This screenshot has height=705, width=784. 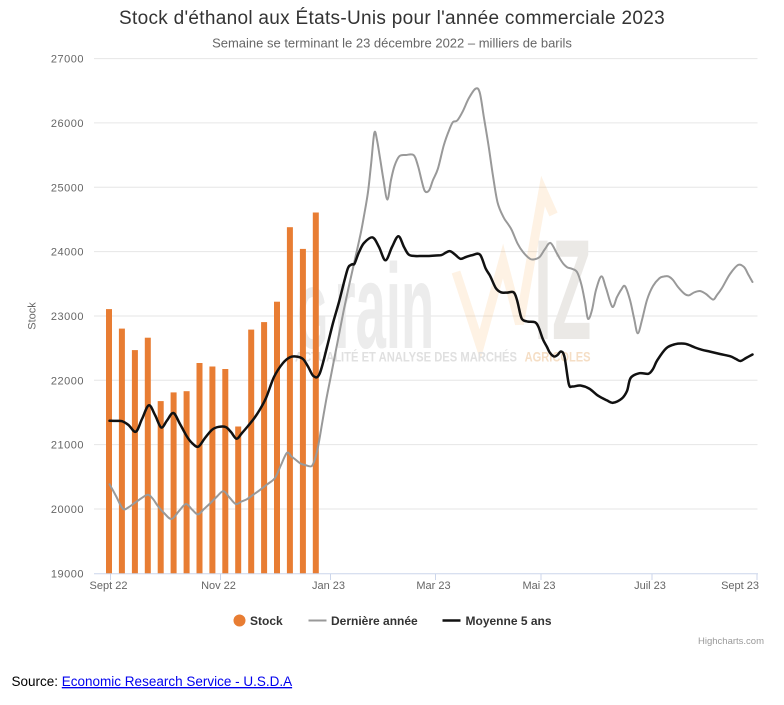 I want to click on svg-text: 27000, so click(x=67, y=60).